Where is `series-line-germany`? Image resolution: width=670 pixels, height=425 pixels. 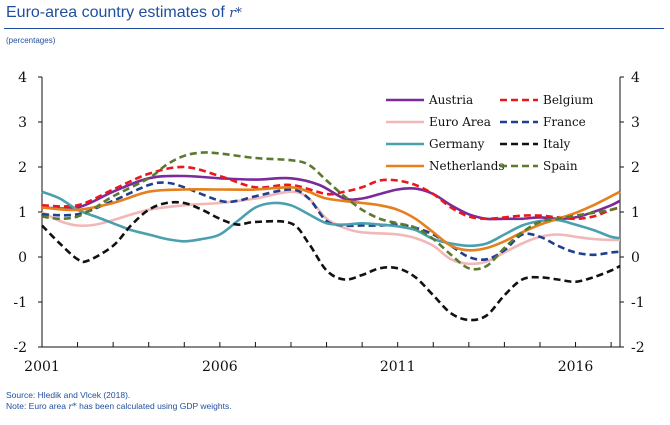 series-line-germany is located at coordinates (331, 219).